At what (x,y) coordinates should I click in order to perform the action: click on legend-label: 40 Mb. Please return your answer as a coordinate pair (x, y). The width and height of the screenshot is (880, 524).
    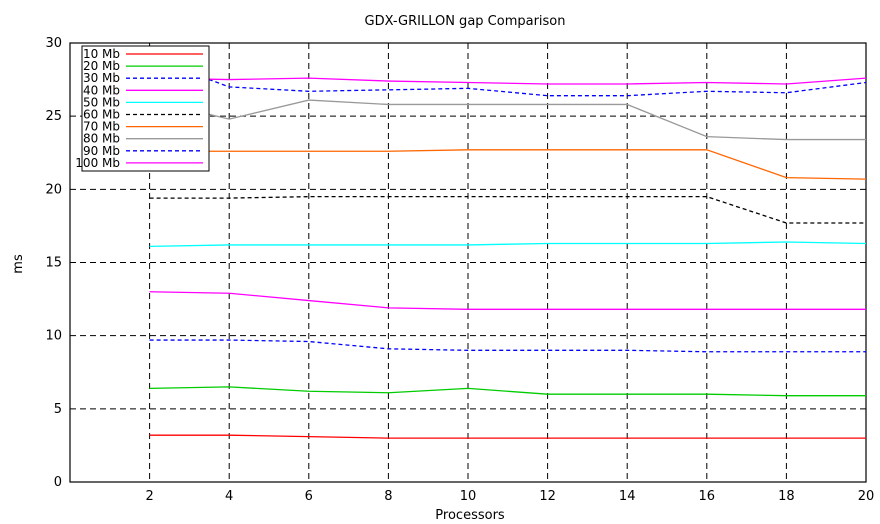
    Looking at the image, I should click on (101, 90).